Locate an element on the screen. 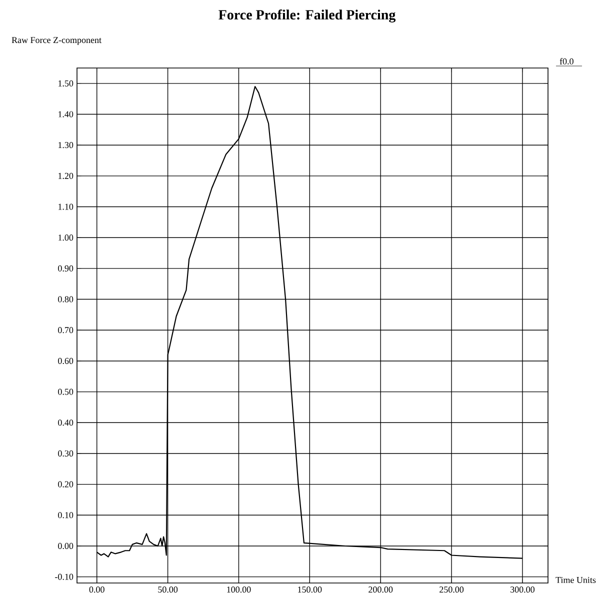 The width and height of the screenshot is (614, 606). chart-title: Force Profile: Failed Piercing is located at coordinates (307, 16).